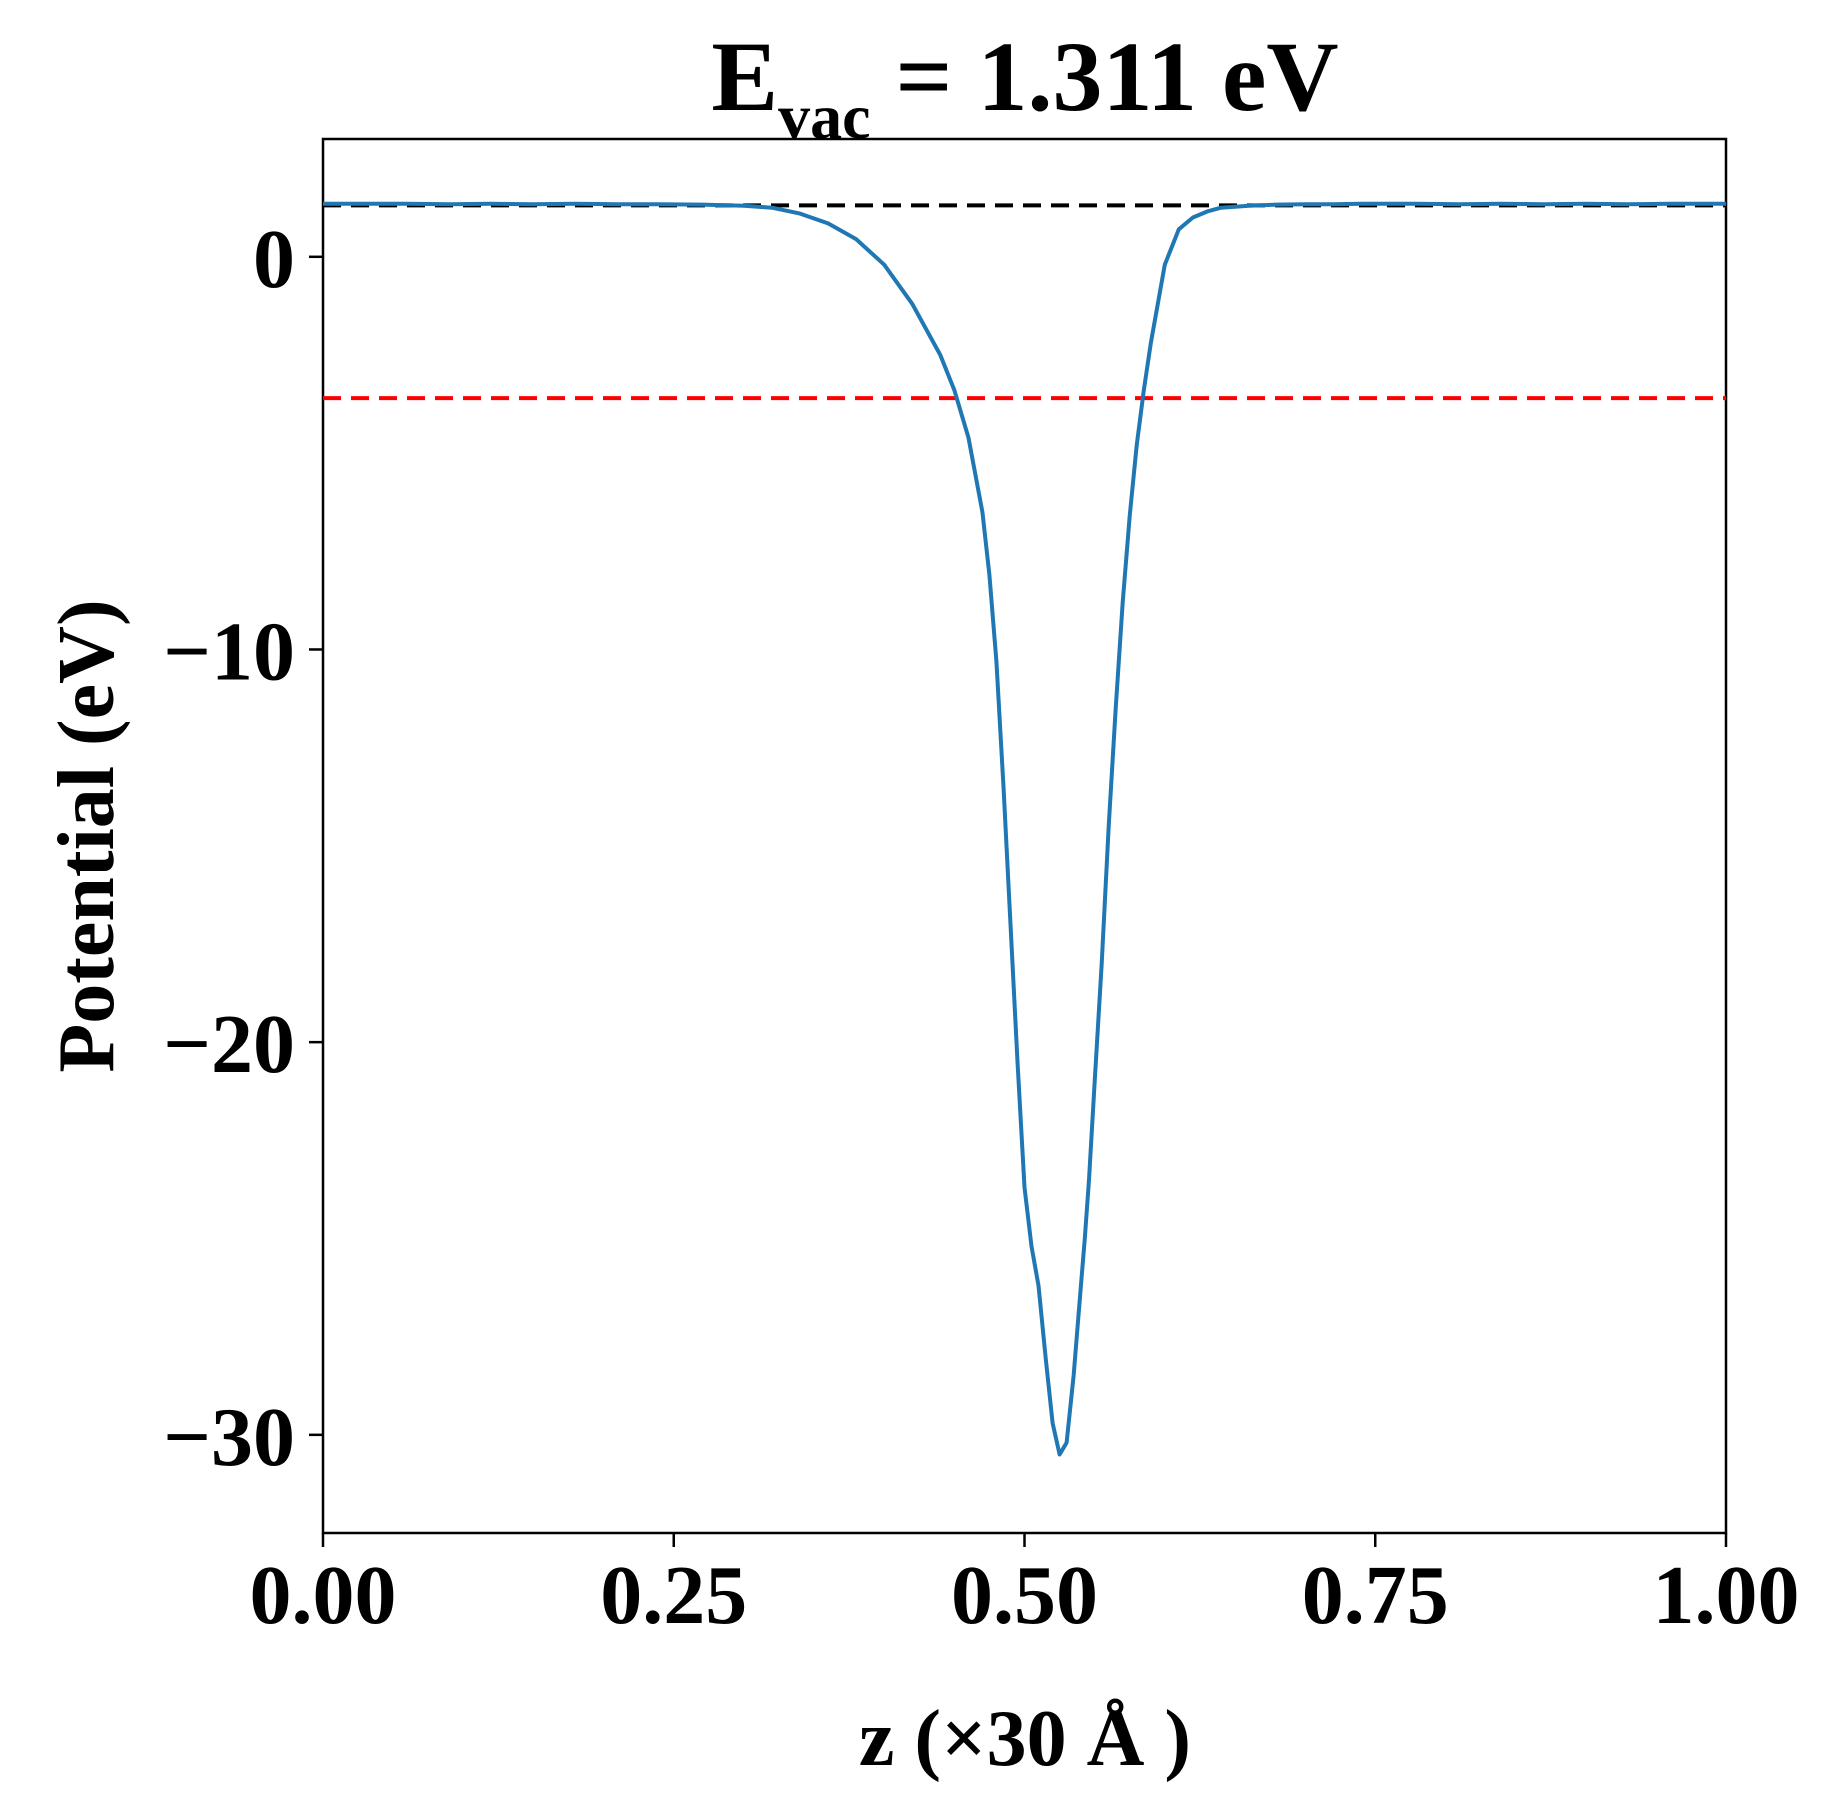 This screenshot has width=1833, height=1794. What do you see at coordinates (1025, 1739) in the screenshot?
I see `x-axis-label: z (×30 Å )` at bounding box center [1025, 1739].